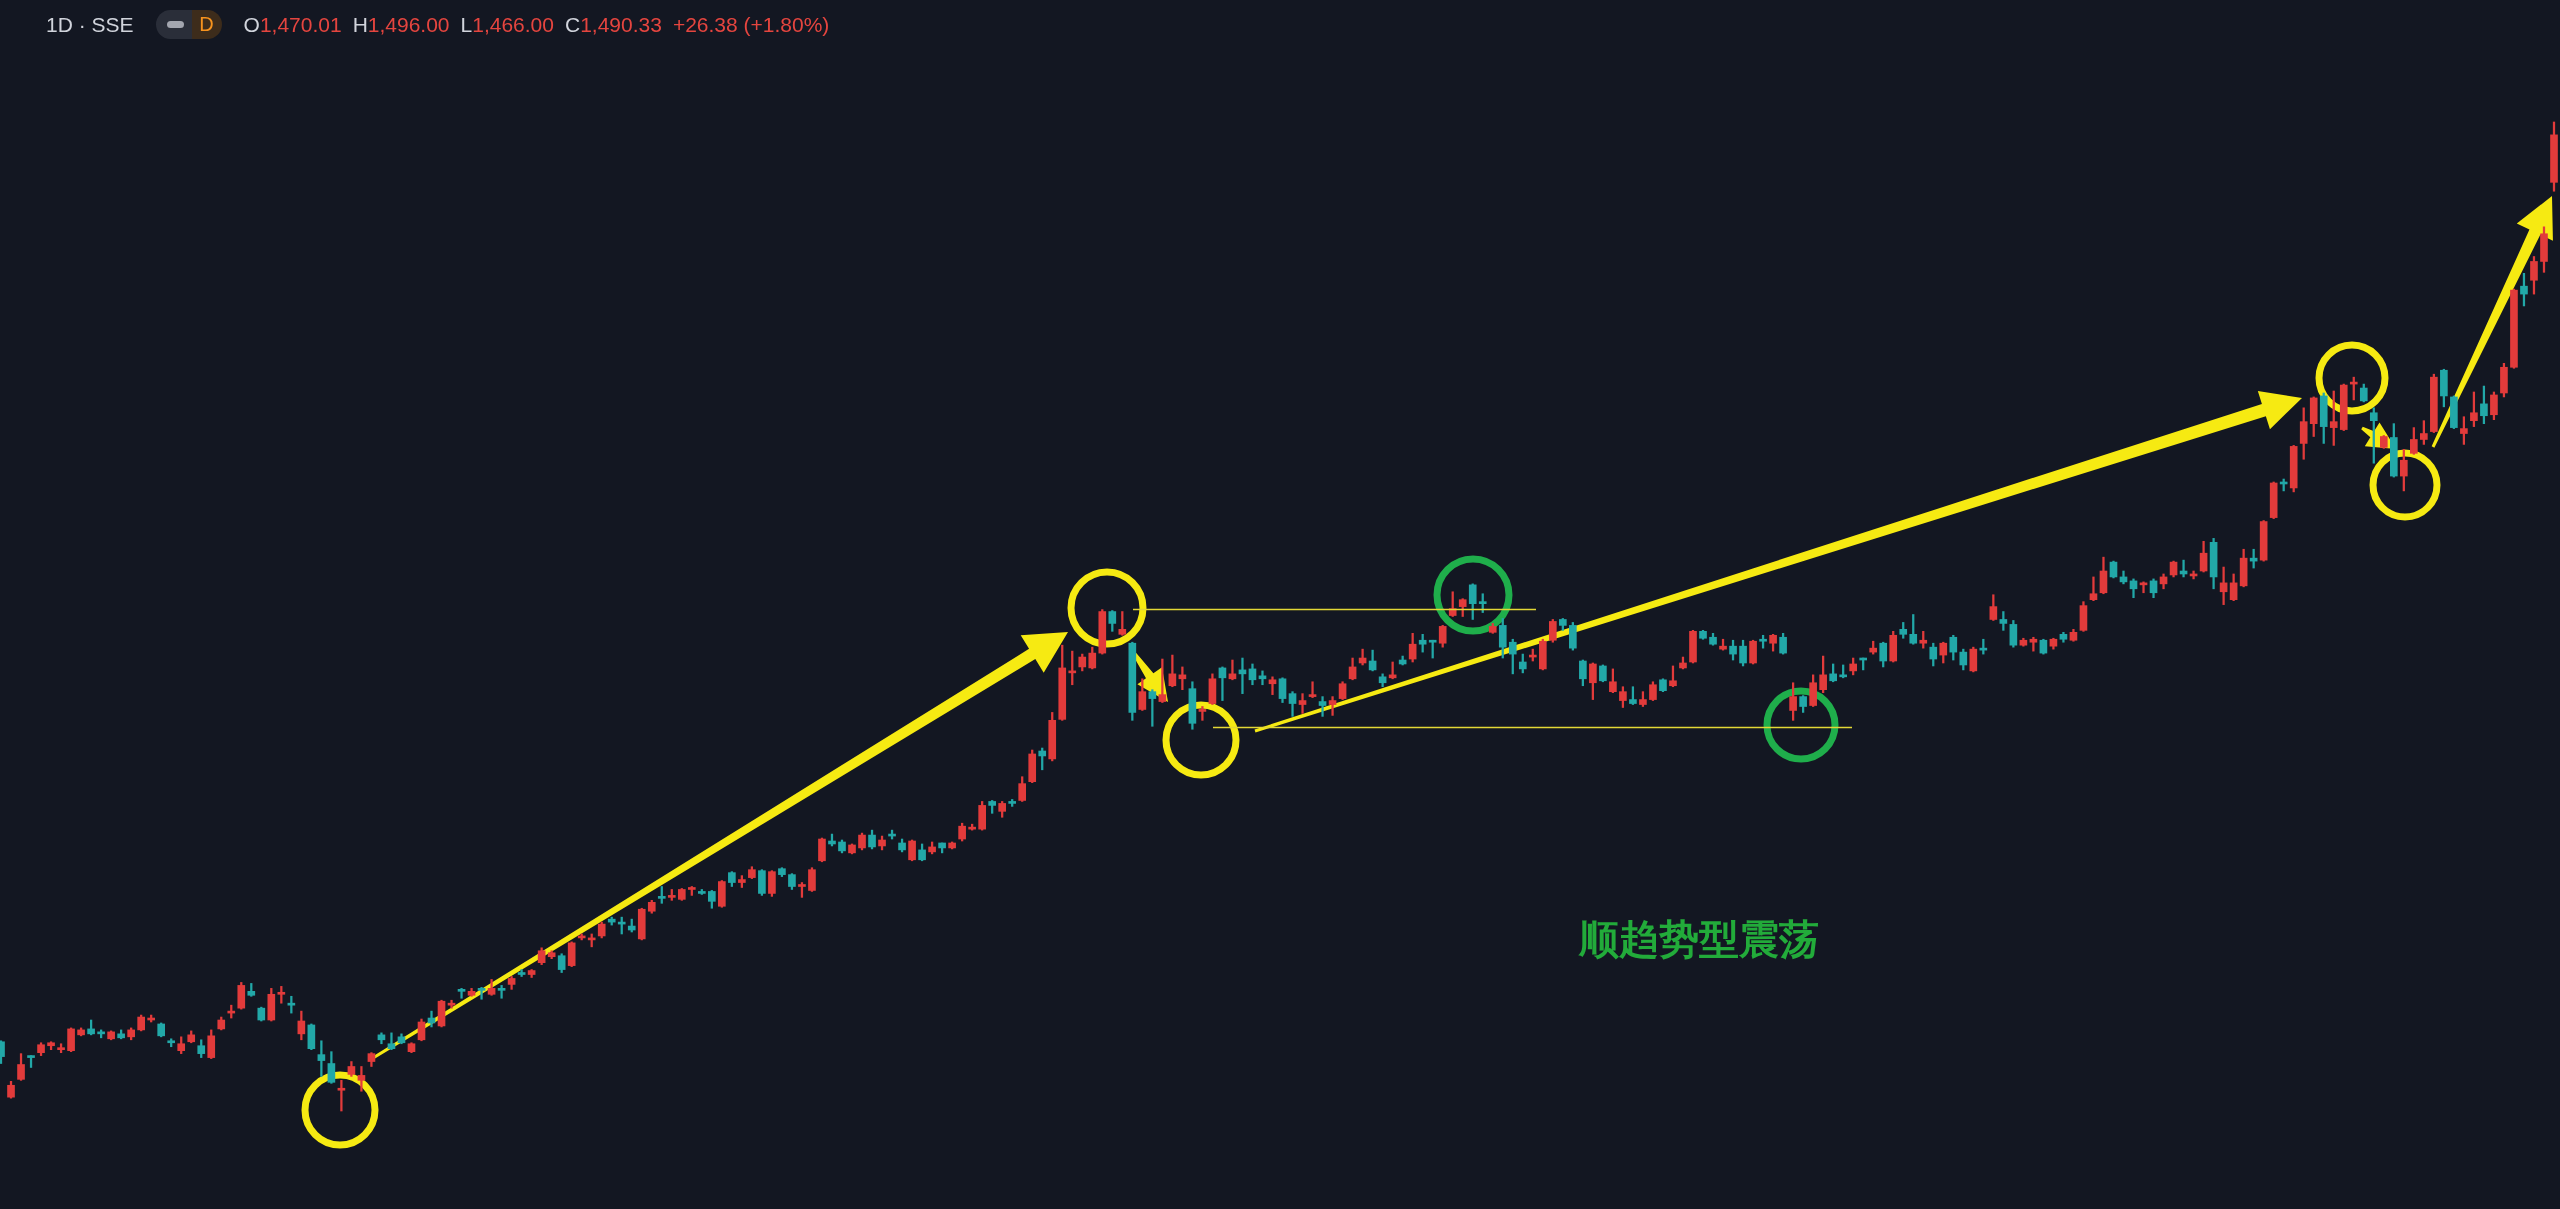  I want to click on text: C1,490.33, so click(613, 24).